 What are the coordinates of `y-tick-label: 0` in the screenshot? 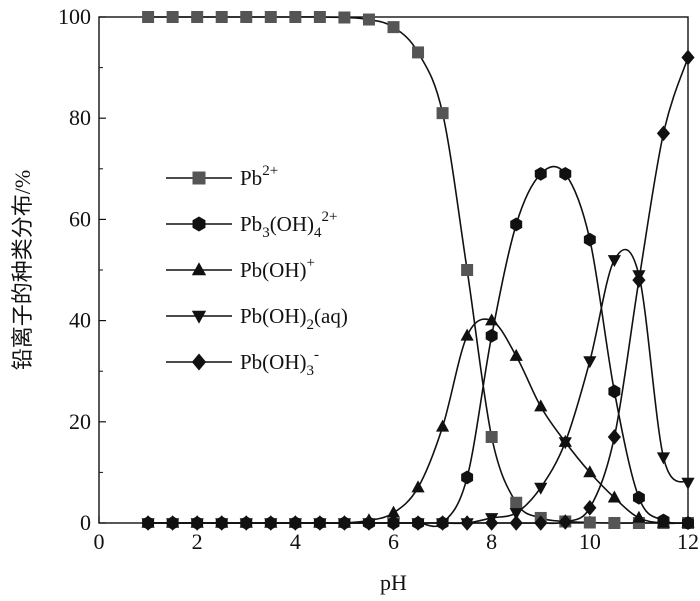 It's located at (85, 522).